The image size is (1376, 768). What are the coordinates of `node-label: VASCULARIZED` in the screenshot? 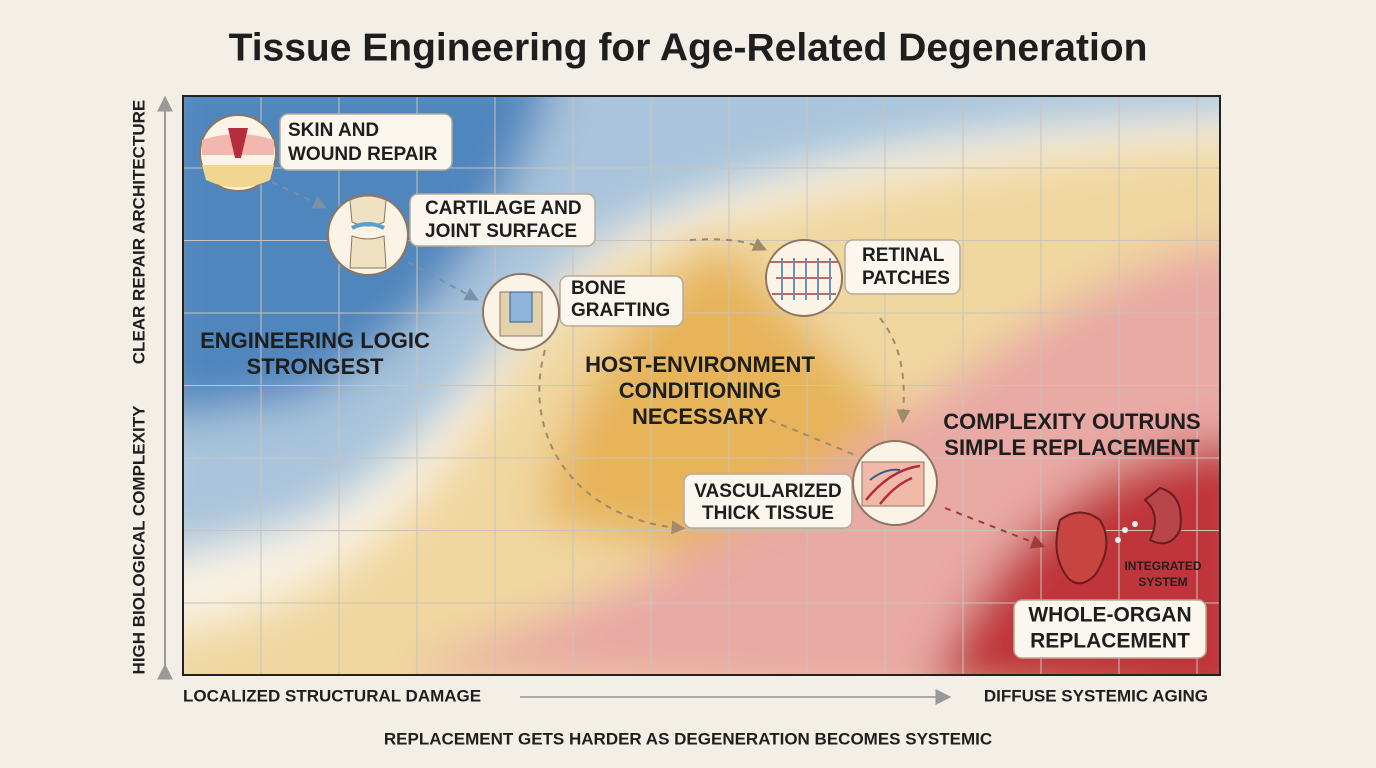 It's located at (767, 491).